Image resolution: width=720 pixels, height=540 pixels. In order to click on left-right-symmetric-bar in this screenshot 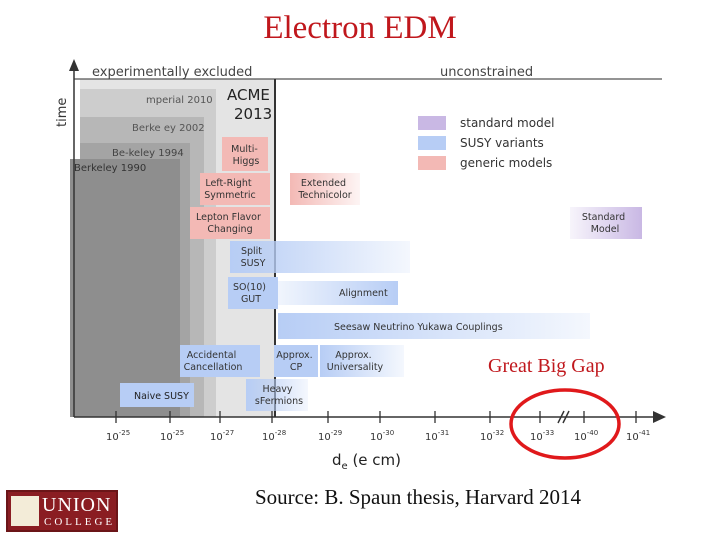, I will do `click(235, 189)`.